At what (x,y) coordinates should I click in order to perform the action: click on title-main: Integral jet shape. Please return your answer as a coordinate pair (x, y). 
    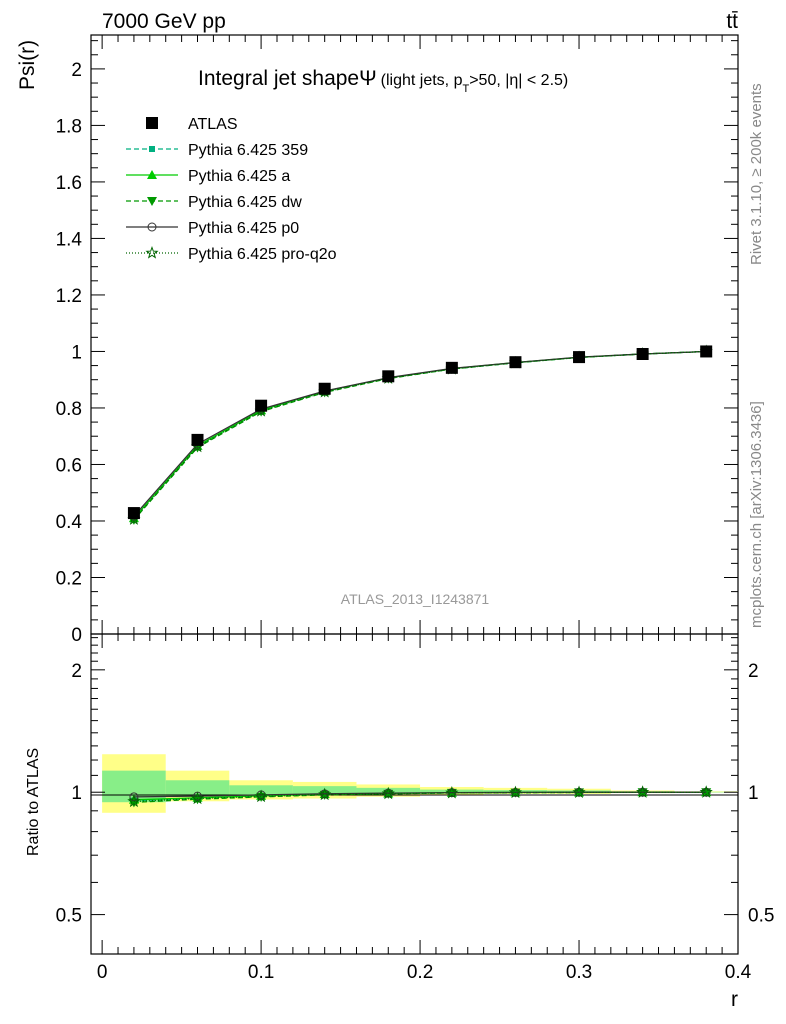
    Looking at the image, I should click on (278, 78).